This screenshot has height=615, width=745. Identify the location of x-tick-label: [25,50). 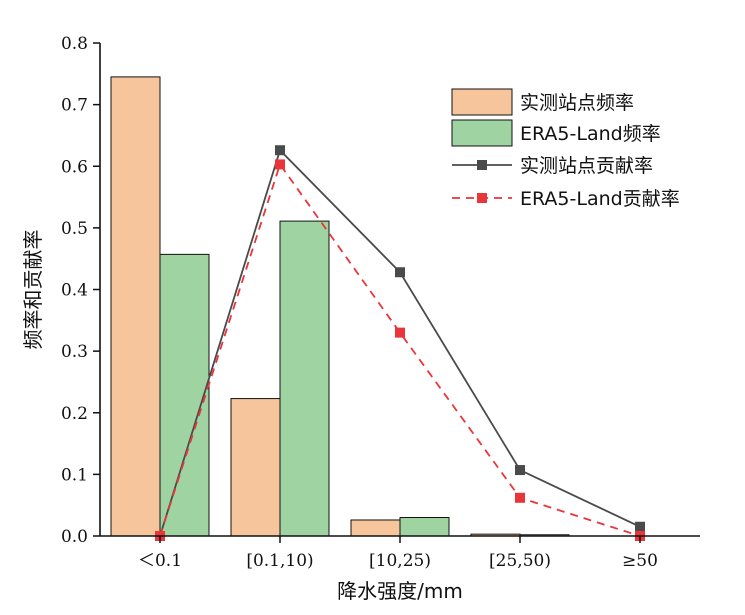
(520, 561).